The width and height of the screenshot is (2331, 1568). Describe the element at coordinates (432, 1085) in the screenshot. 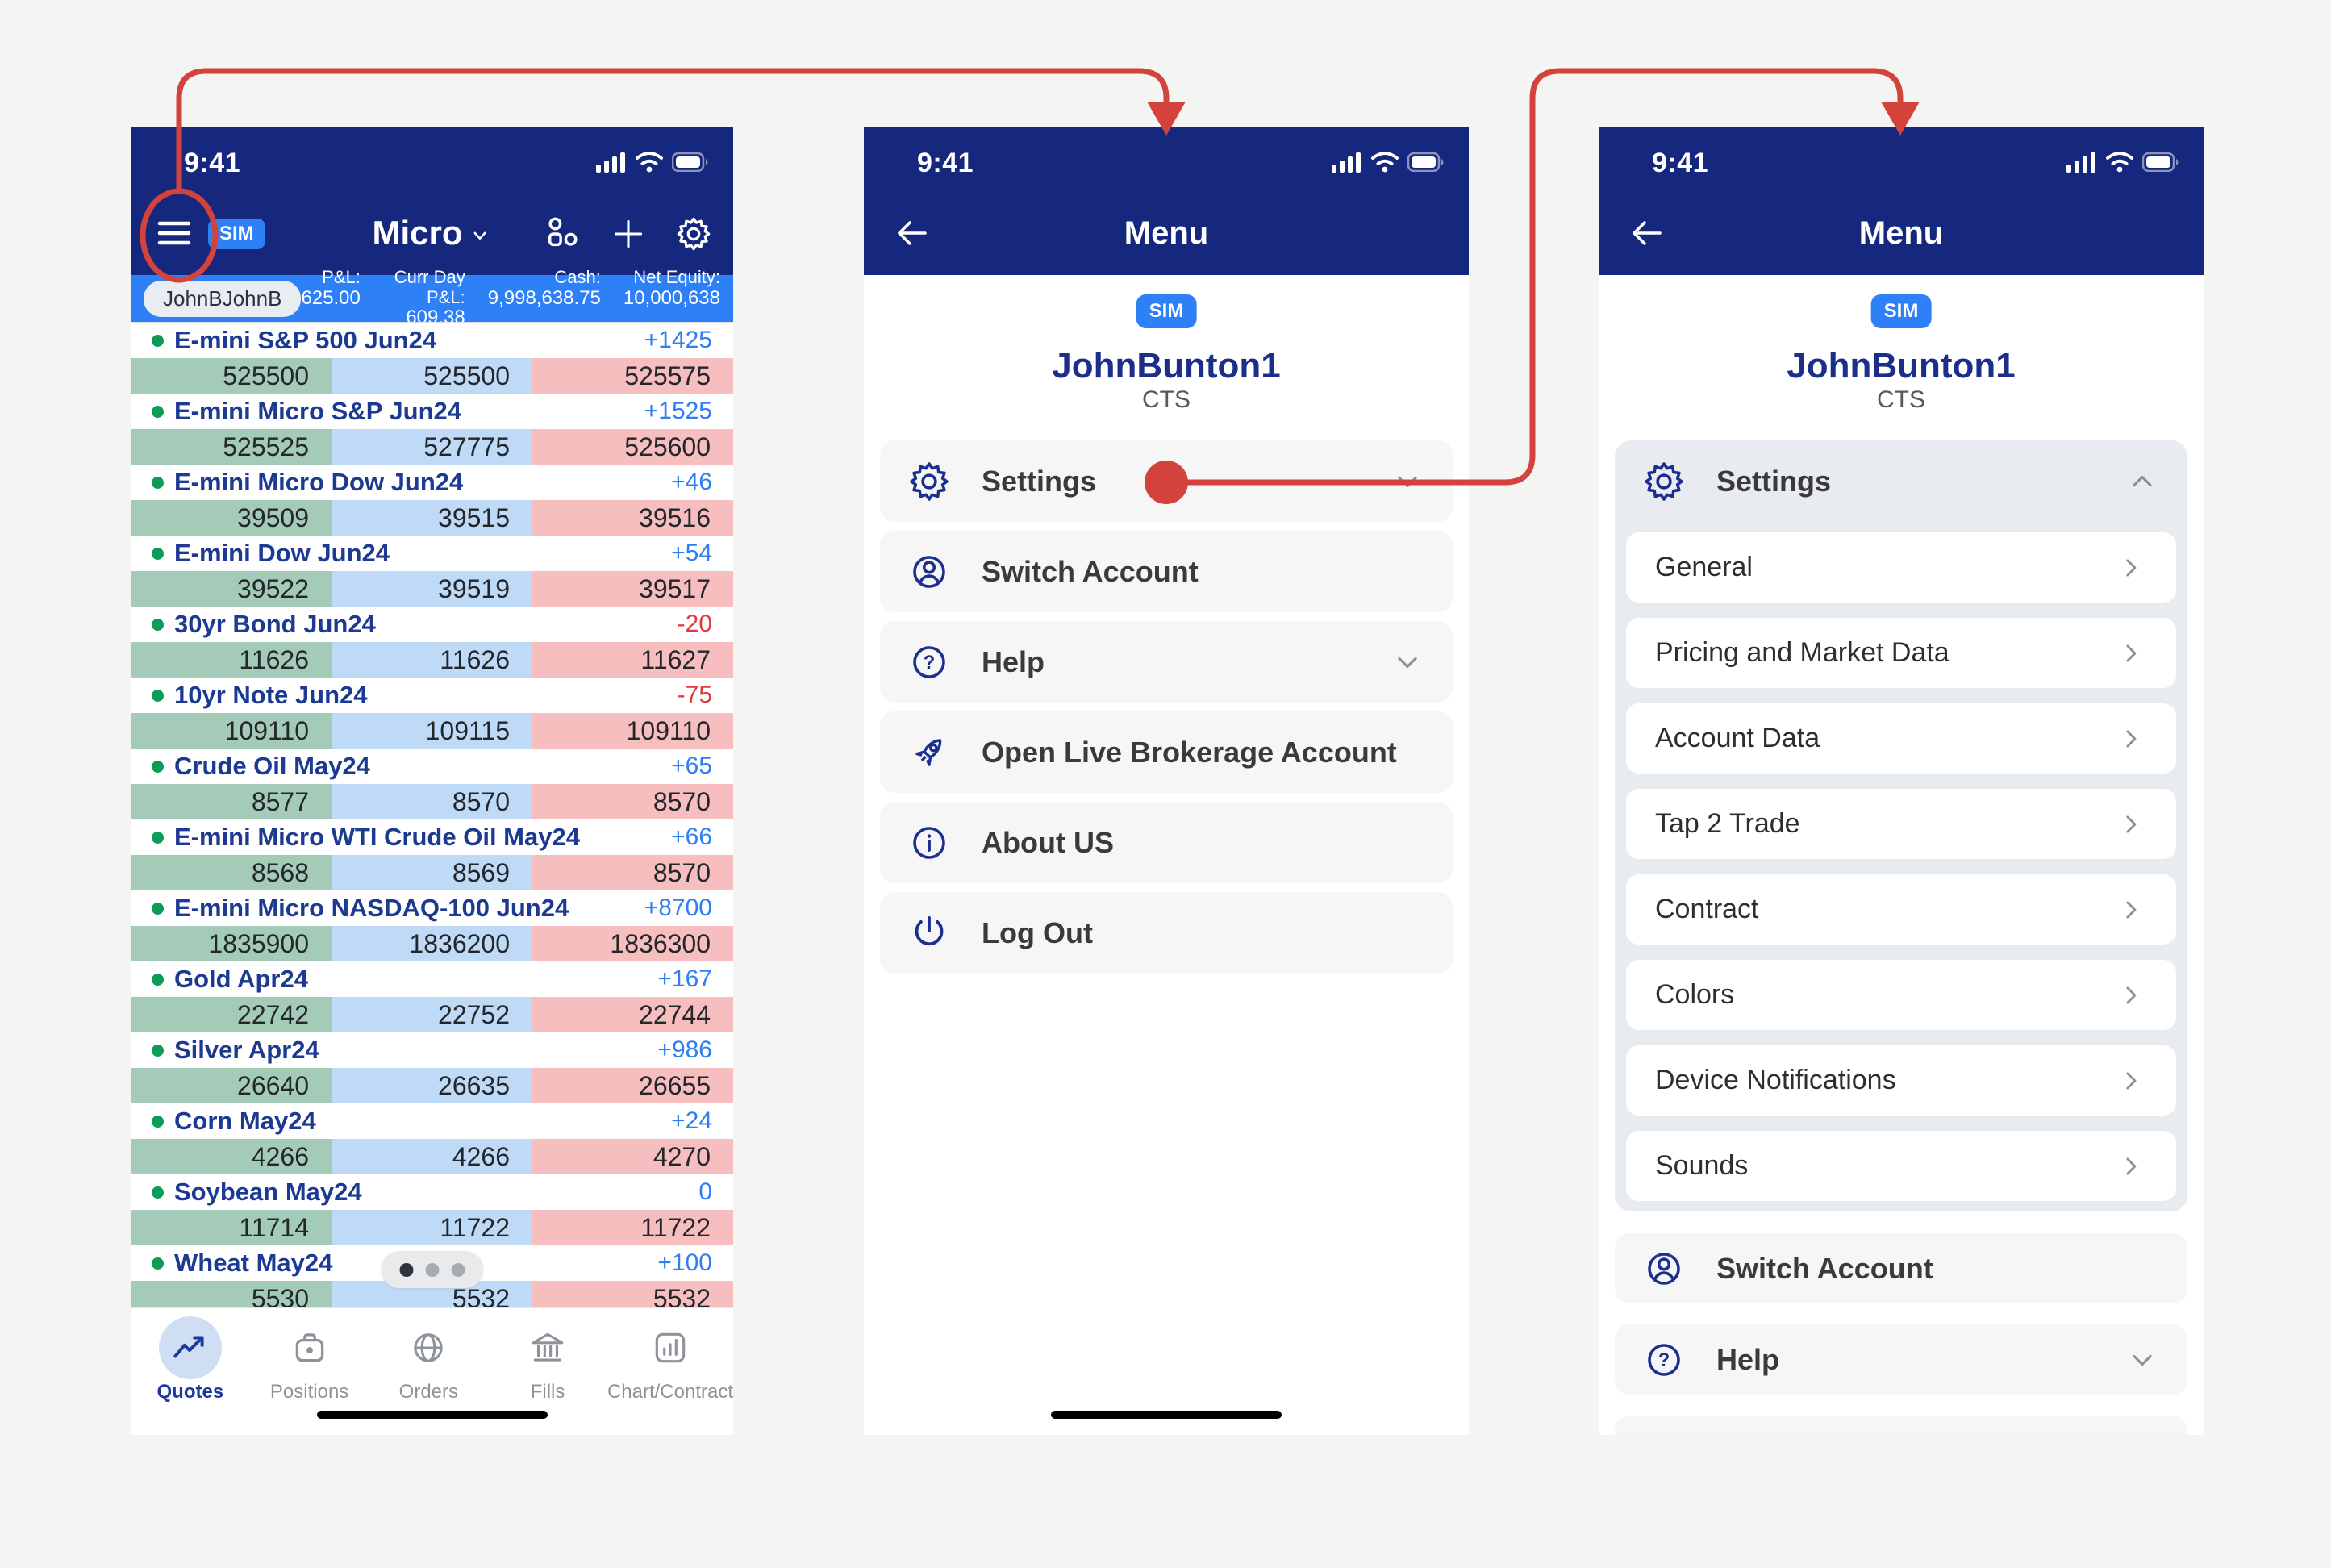

I see `last-price-cell: 26635` at that location.